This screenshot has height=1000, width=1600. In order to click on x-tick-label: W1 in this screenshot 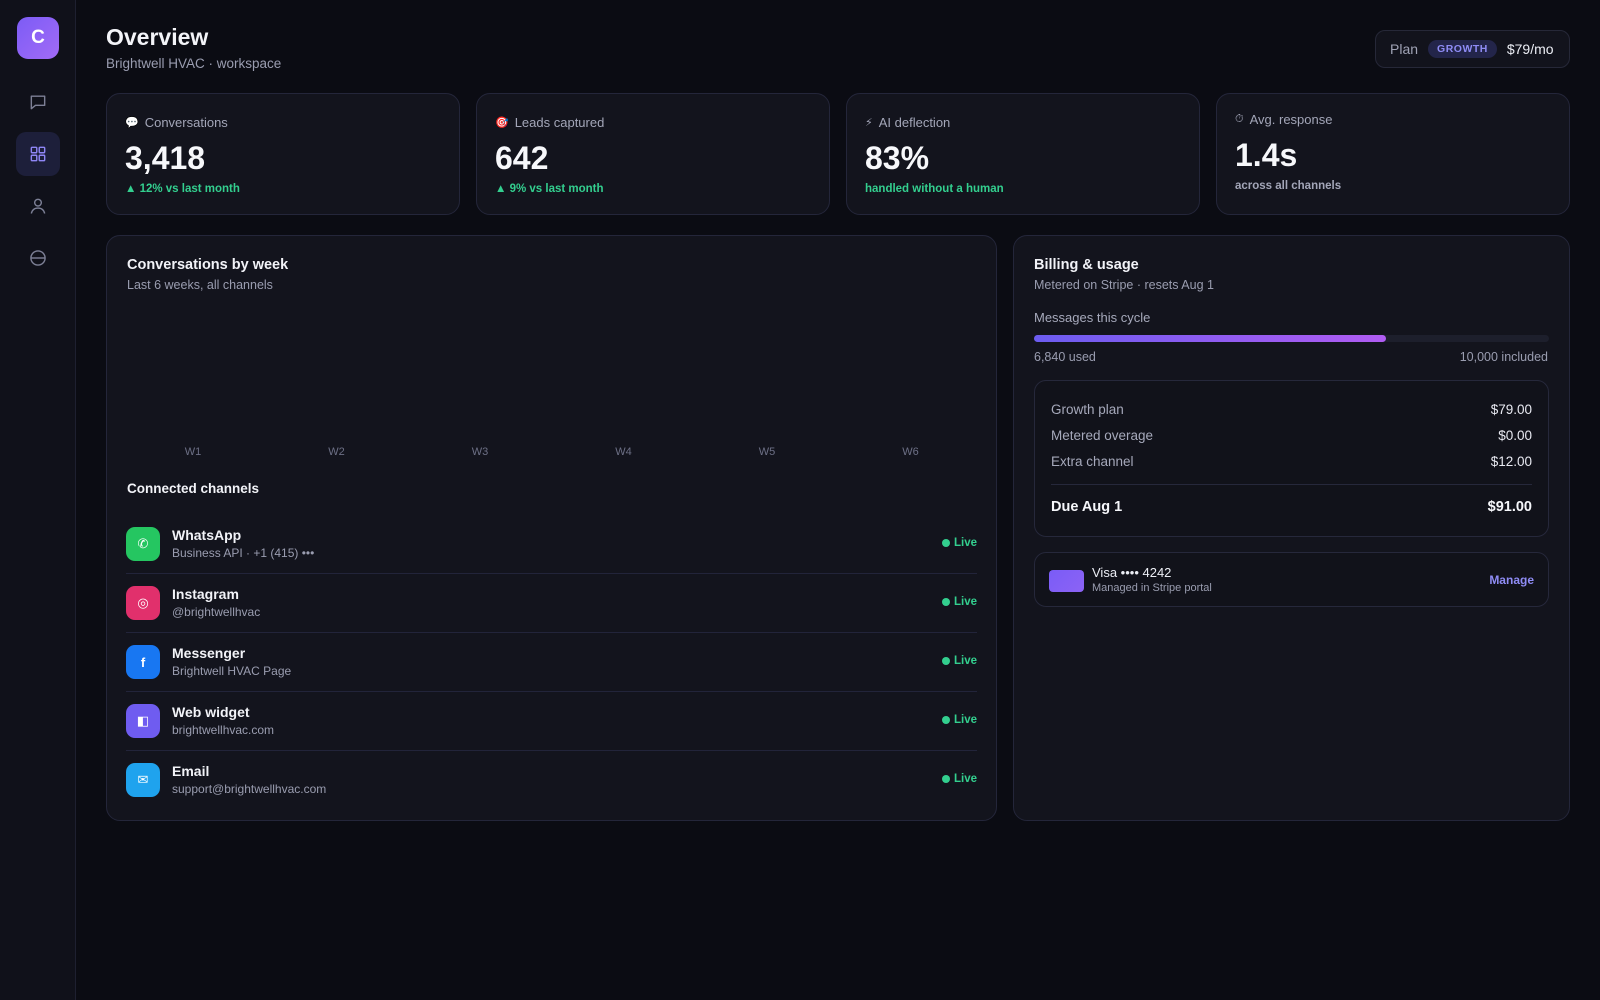, I will do `click(193, 452)`.